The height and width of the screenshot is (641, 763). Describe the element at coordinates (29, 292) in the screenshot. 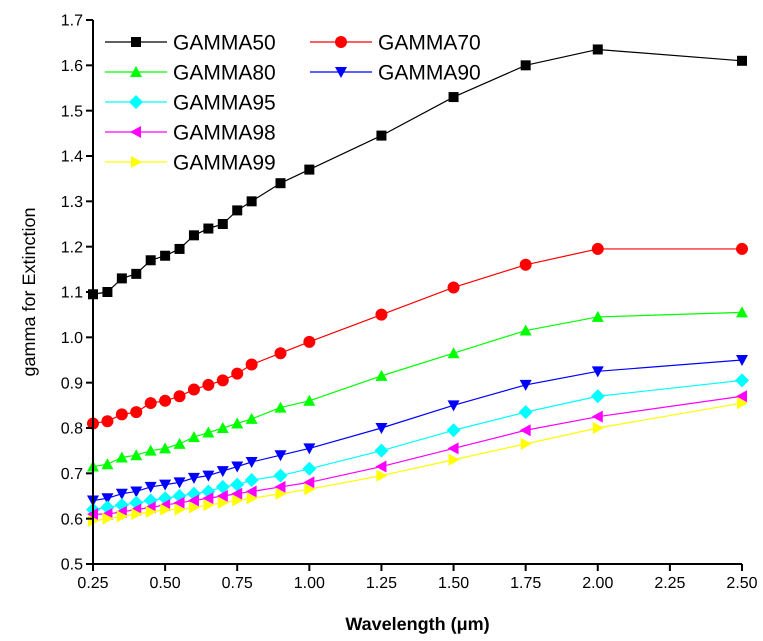

I see `y-axis-title: gamma for Extinction` at that location.